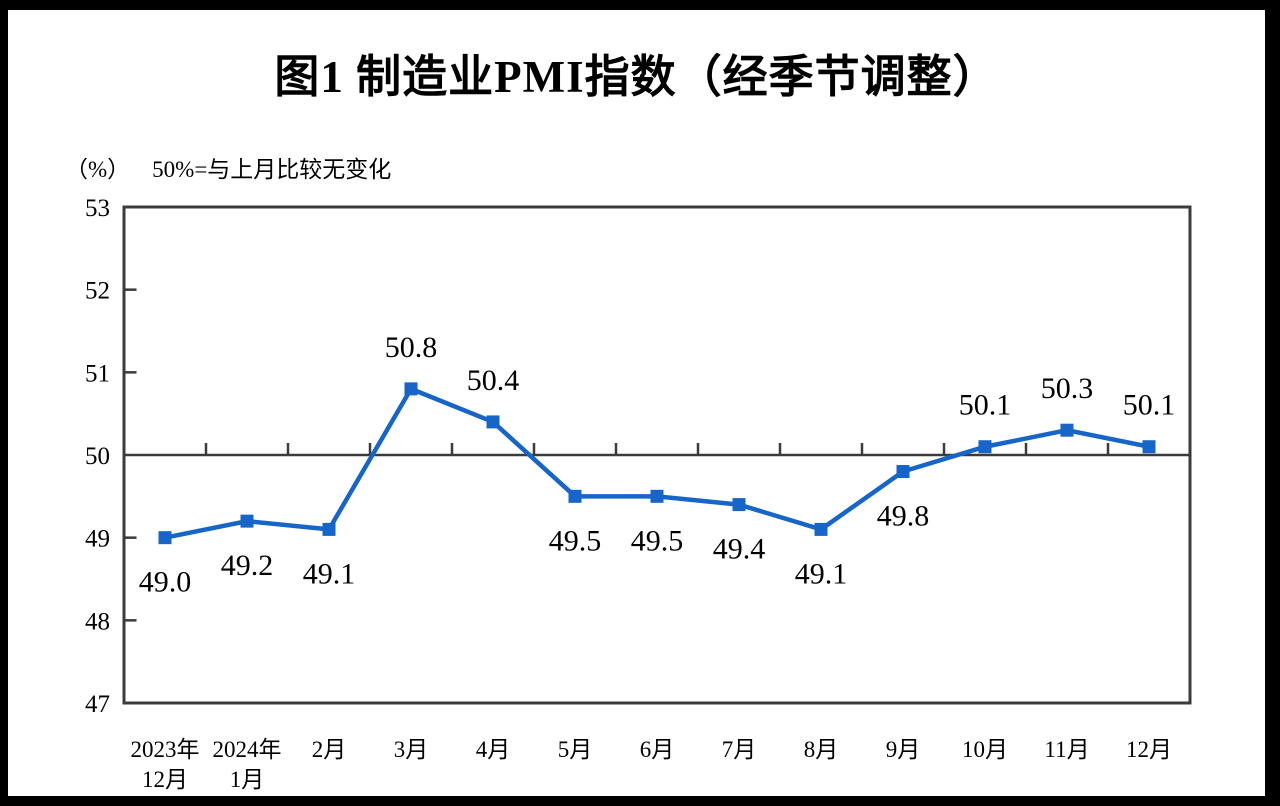 The height and width of the screenshot is (806, 1280). What do you see at coordinates (903, 516) in the screenshot?
I see `data-point-label: 49.8` at bounding box center [903, 516].